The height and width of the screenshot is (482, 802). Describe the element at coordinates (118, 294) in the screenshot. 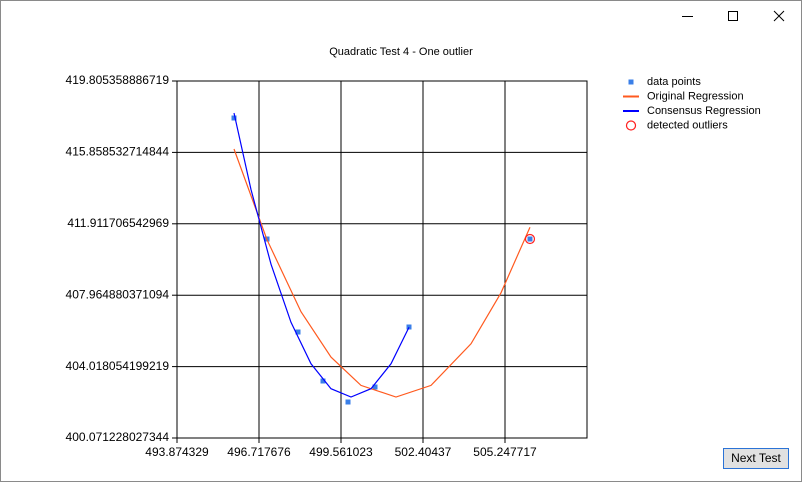

I see `y-tick-label: 407.964880371094` at that location.